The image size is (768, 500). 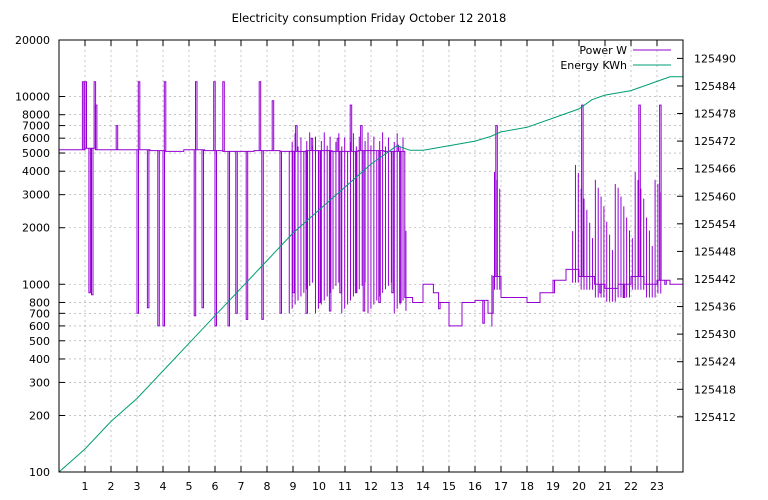 I want to click on y-right-tick-label: 125478, so click(x=715, y=114).